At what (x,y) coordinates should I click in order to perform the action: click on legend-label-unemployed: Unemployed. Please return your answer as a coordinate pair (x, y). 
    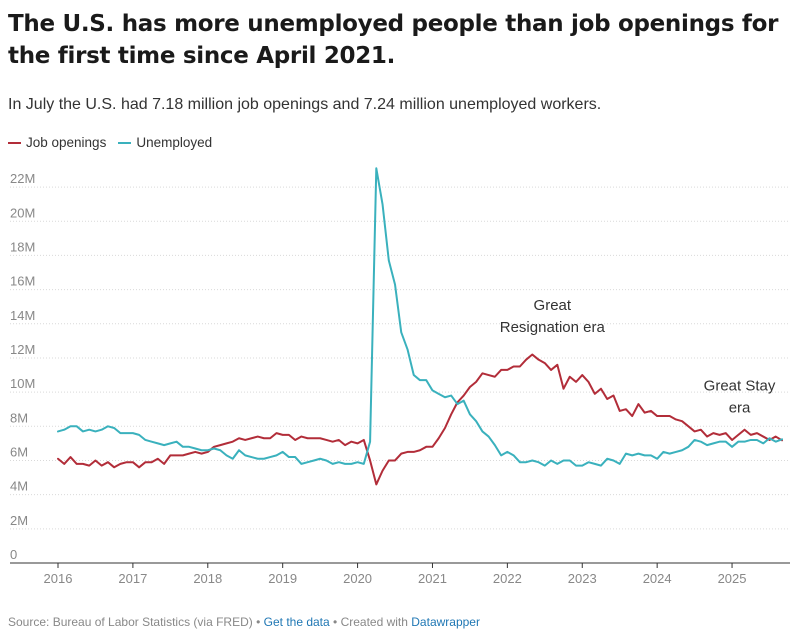
    Looking at the image, I should click on (174, 142).